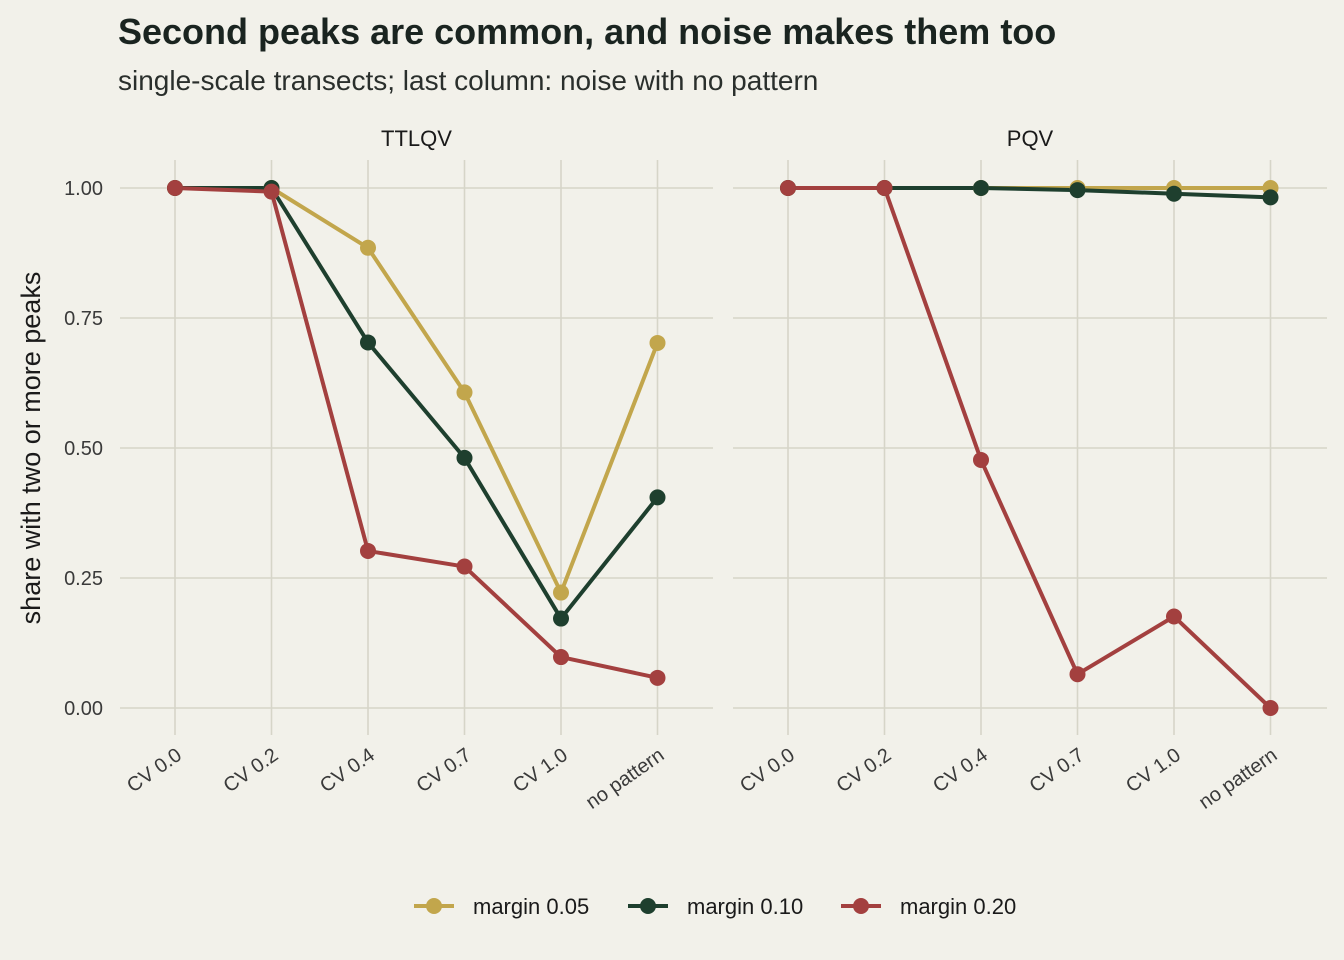  What do you see at coordinates (83, 449) in the screenshot?
I see `y-tick-label: 0.50` at bounding box center [83, 449].